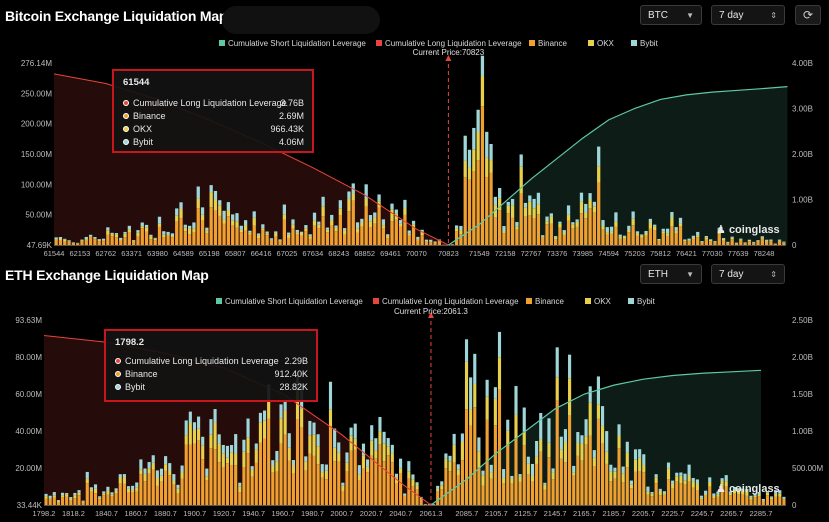 The width and height of the screenshot is (829, 522). What do you see at coordinates (646, 301) in the screenshot?
I see `legend-label: Bybit` at bounding box center [646, 301].